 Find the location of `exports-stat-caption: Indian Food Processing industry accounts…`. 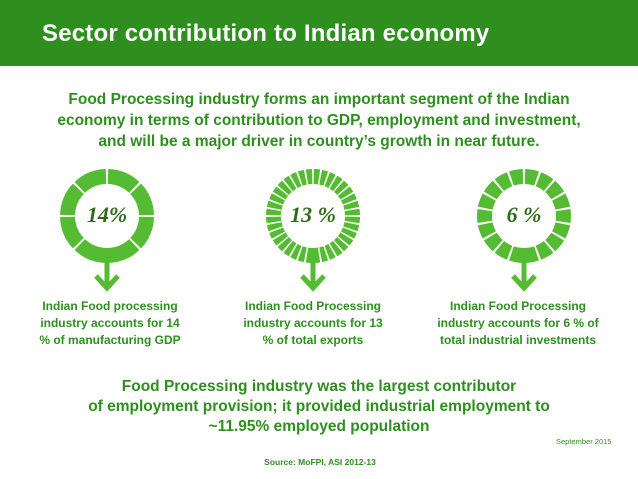

exports-stat-caption: Indian Food Processing industry accounts… is located at coordinates (313, 323).